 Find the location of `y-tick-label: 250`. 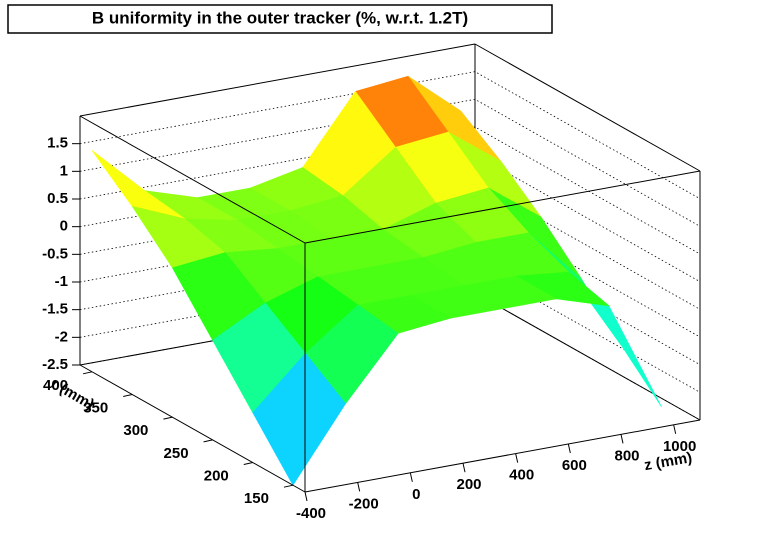

y-tick-label: 250 is located at coordinates (176, 453).